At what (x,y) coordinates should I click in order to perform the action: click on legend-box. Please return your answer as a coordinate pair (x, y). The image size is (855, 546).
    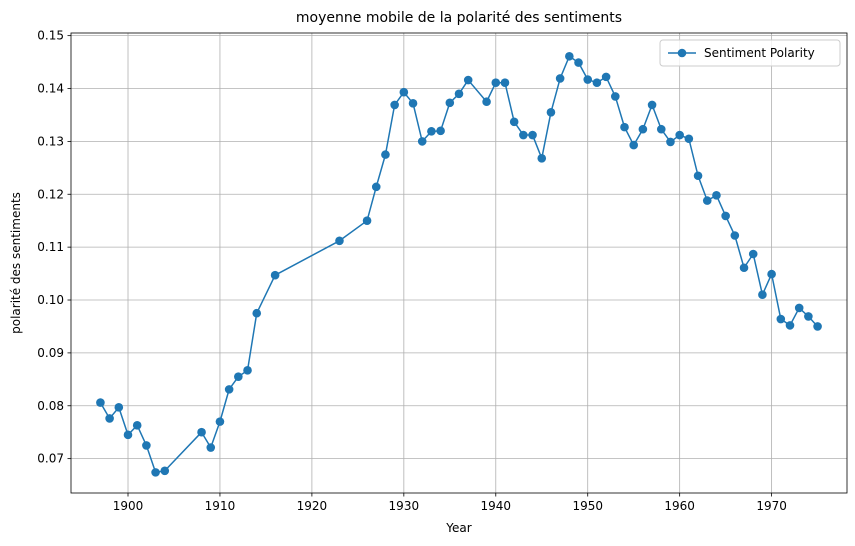
    Looking at the image, I should click on (750, 53).